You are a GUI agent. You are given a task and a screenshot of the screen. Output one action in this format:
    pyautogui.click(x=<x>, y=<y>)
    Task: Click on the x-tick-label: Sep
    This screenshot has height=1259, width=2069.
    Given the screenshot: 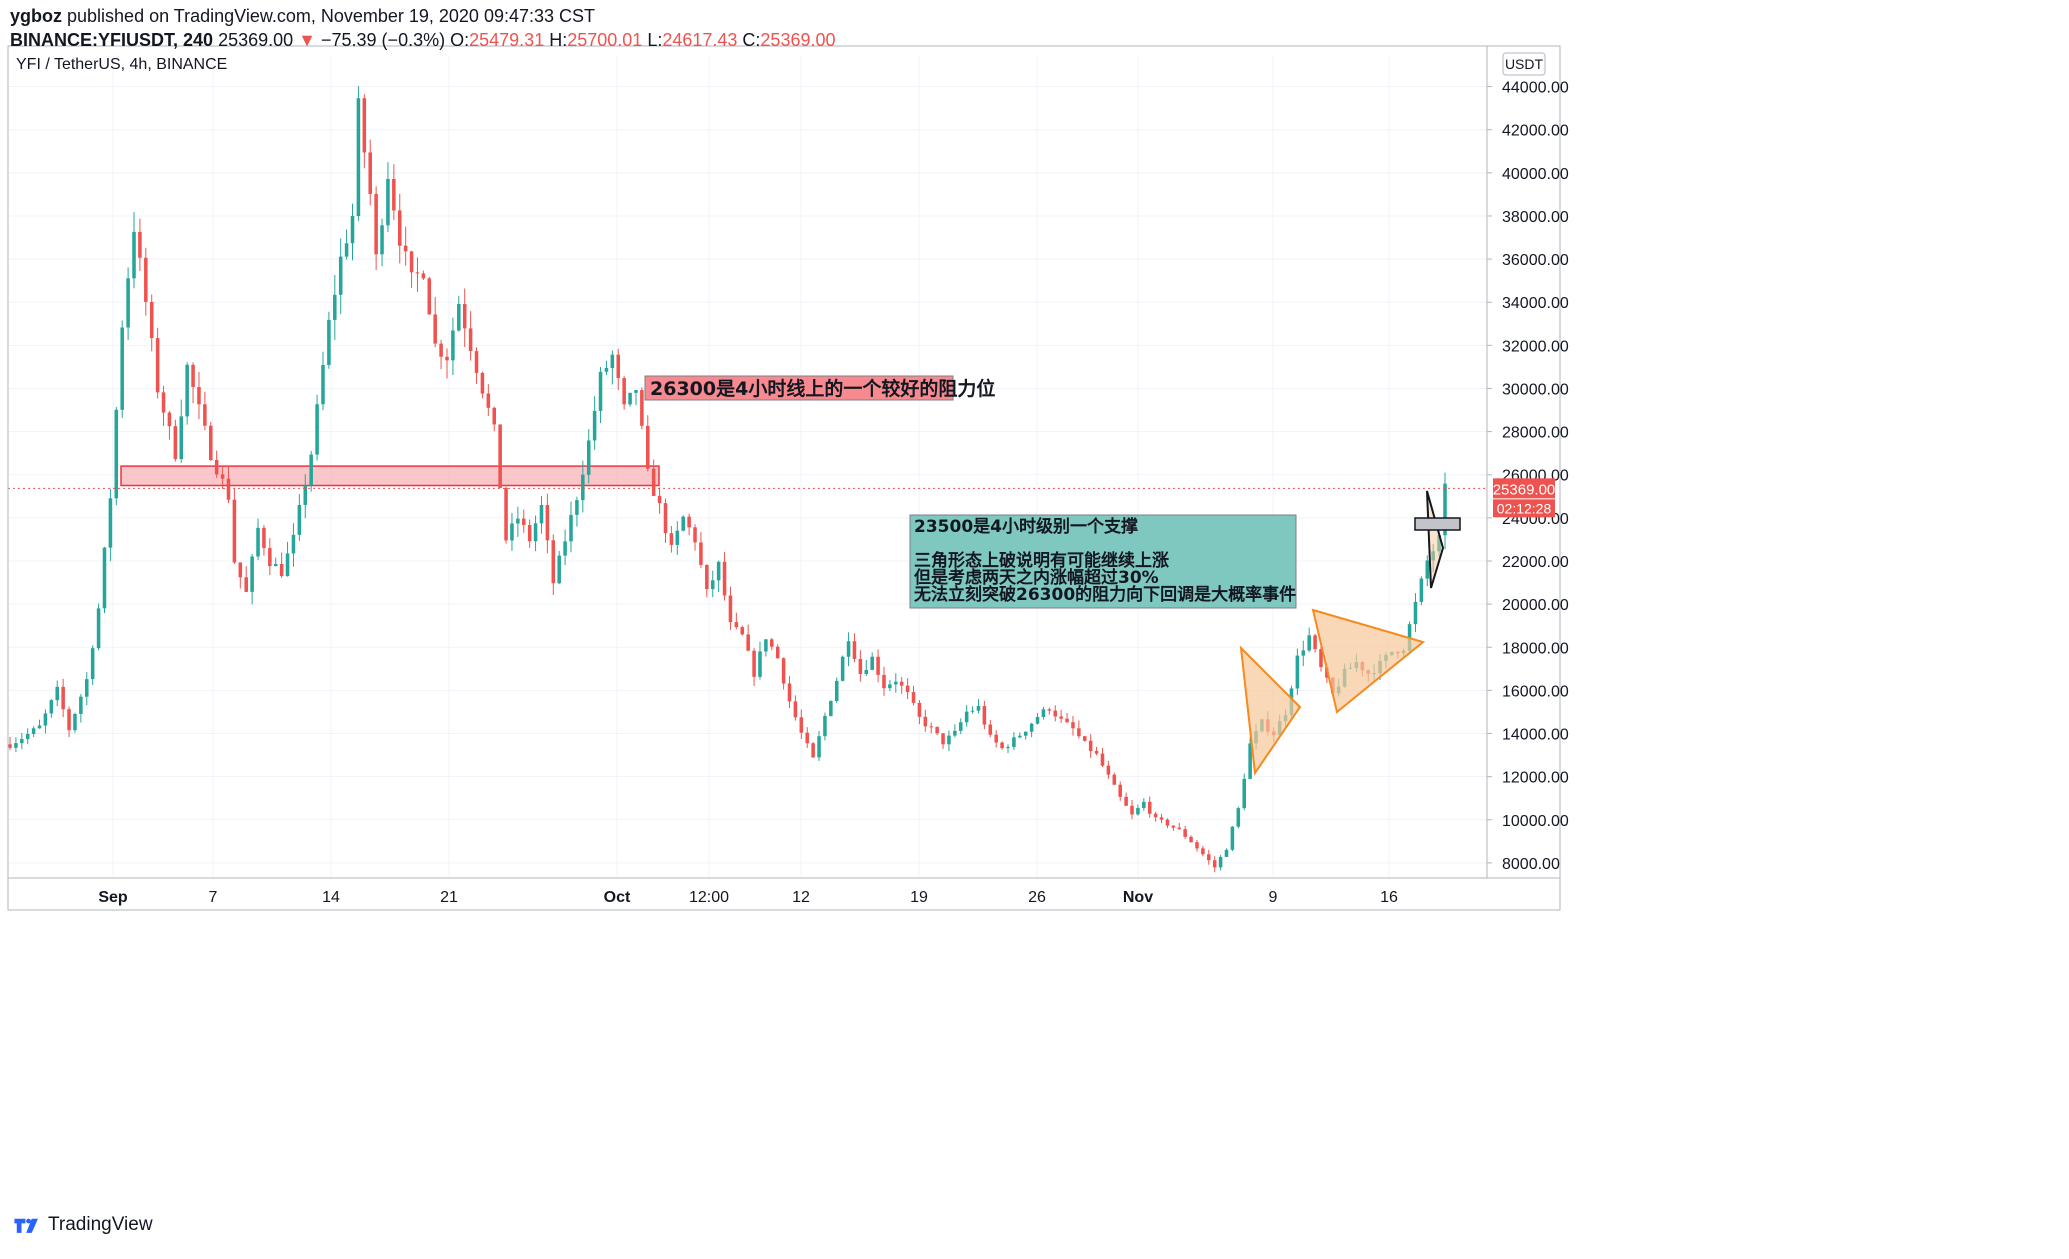 What is the action you would take?
    pyautogui.click(x=113, y=897)
    